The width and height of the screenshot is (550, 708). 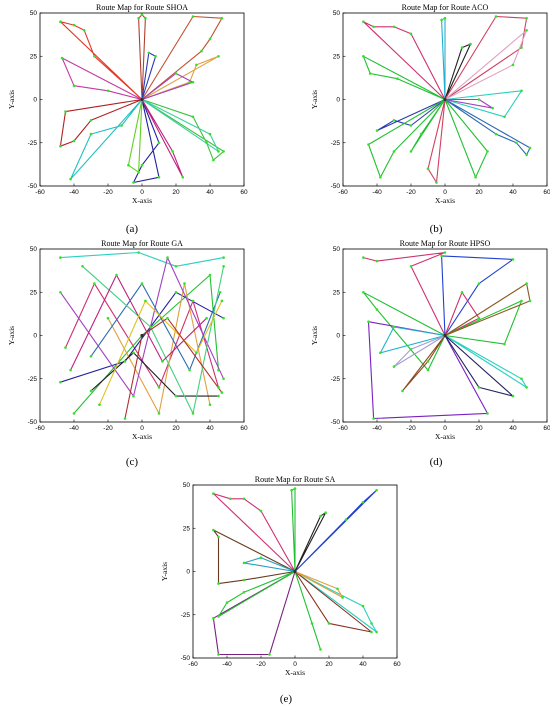 What do you see at coordinates (11, 335) in the screenshot?
I see `y-axis-label: Y-axis` at bounding box center [11, 335].